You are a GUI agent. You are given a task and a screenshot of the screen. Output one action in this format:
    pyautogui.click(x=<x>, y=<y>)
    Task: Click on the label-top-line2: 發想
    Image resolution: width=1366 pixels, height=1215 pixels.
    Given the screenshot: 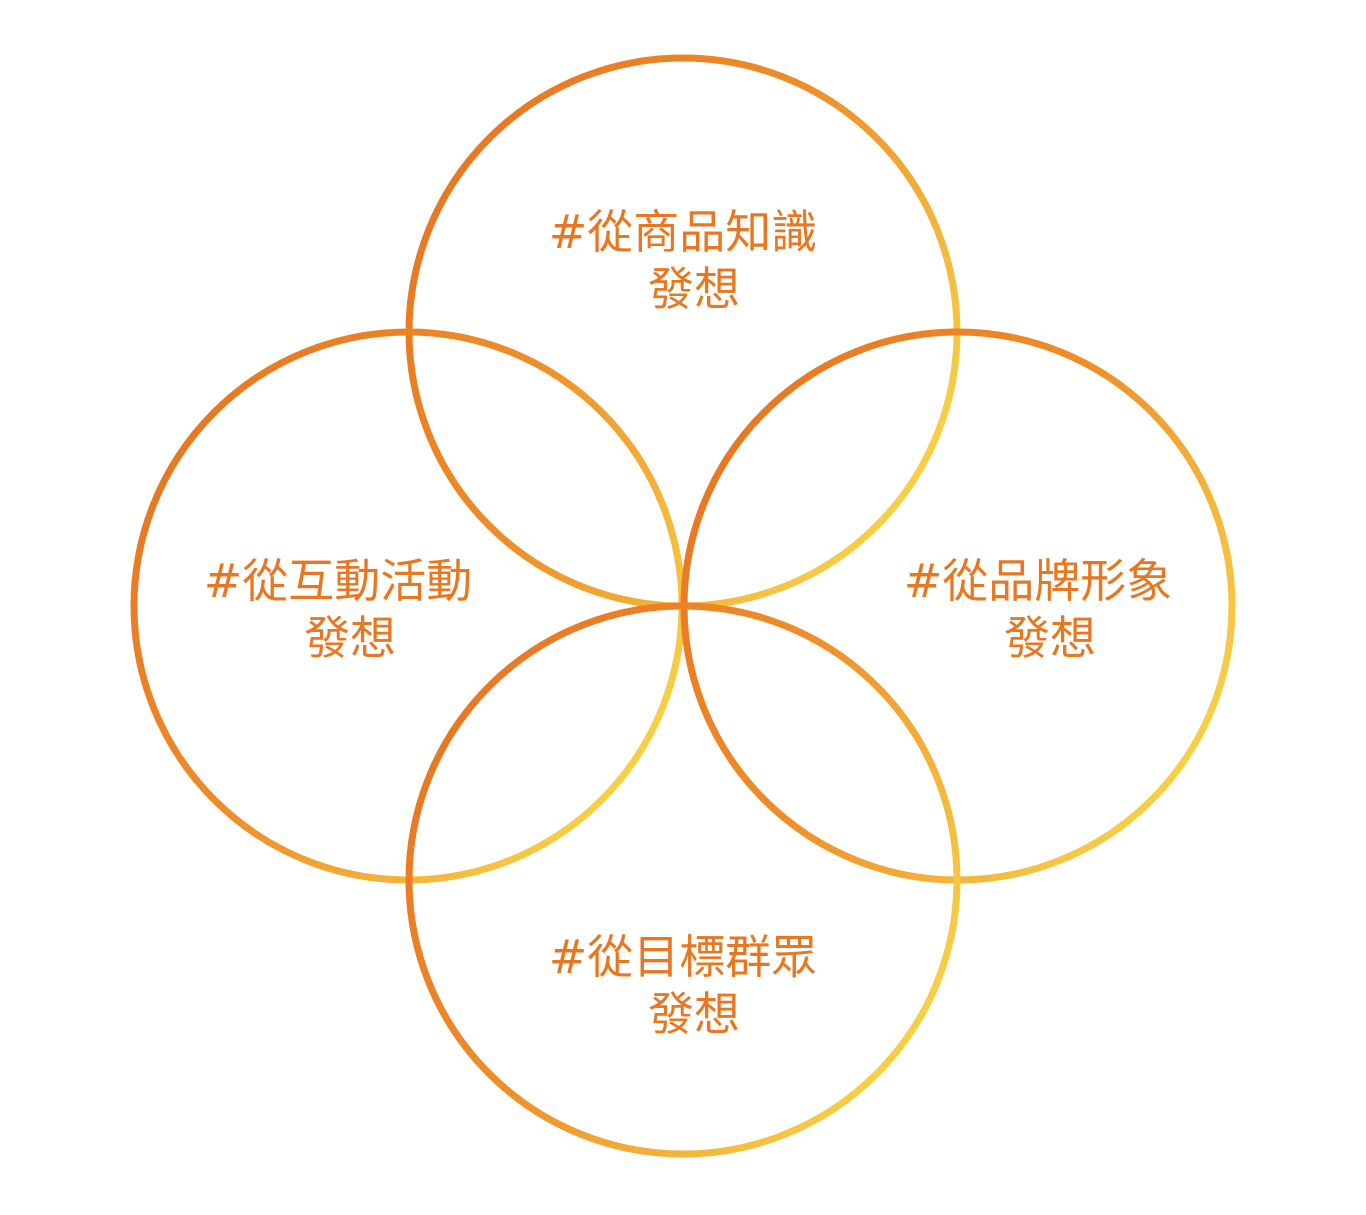 What is the action you would take?
    pyautogui.click(x=694, y=289)
    